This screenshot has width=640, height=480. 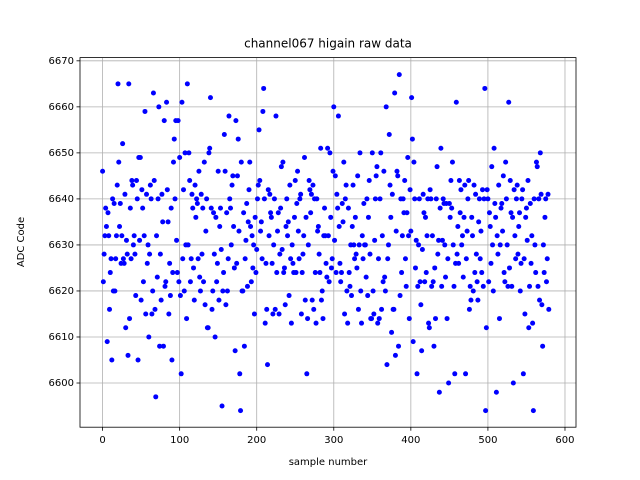 I want to click on y-tick-label: 6630, so click(x=61, y=245).